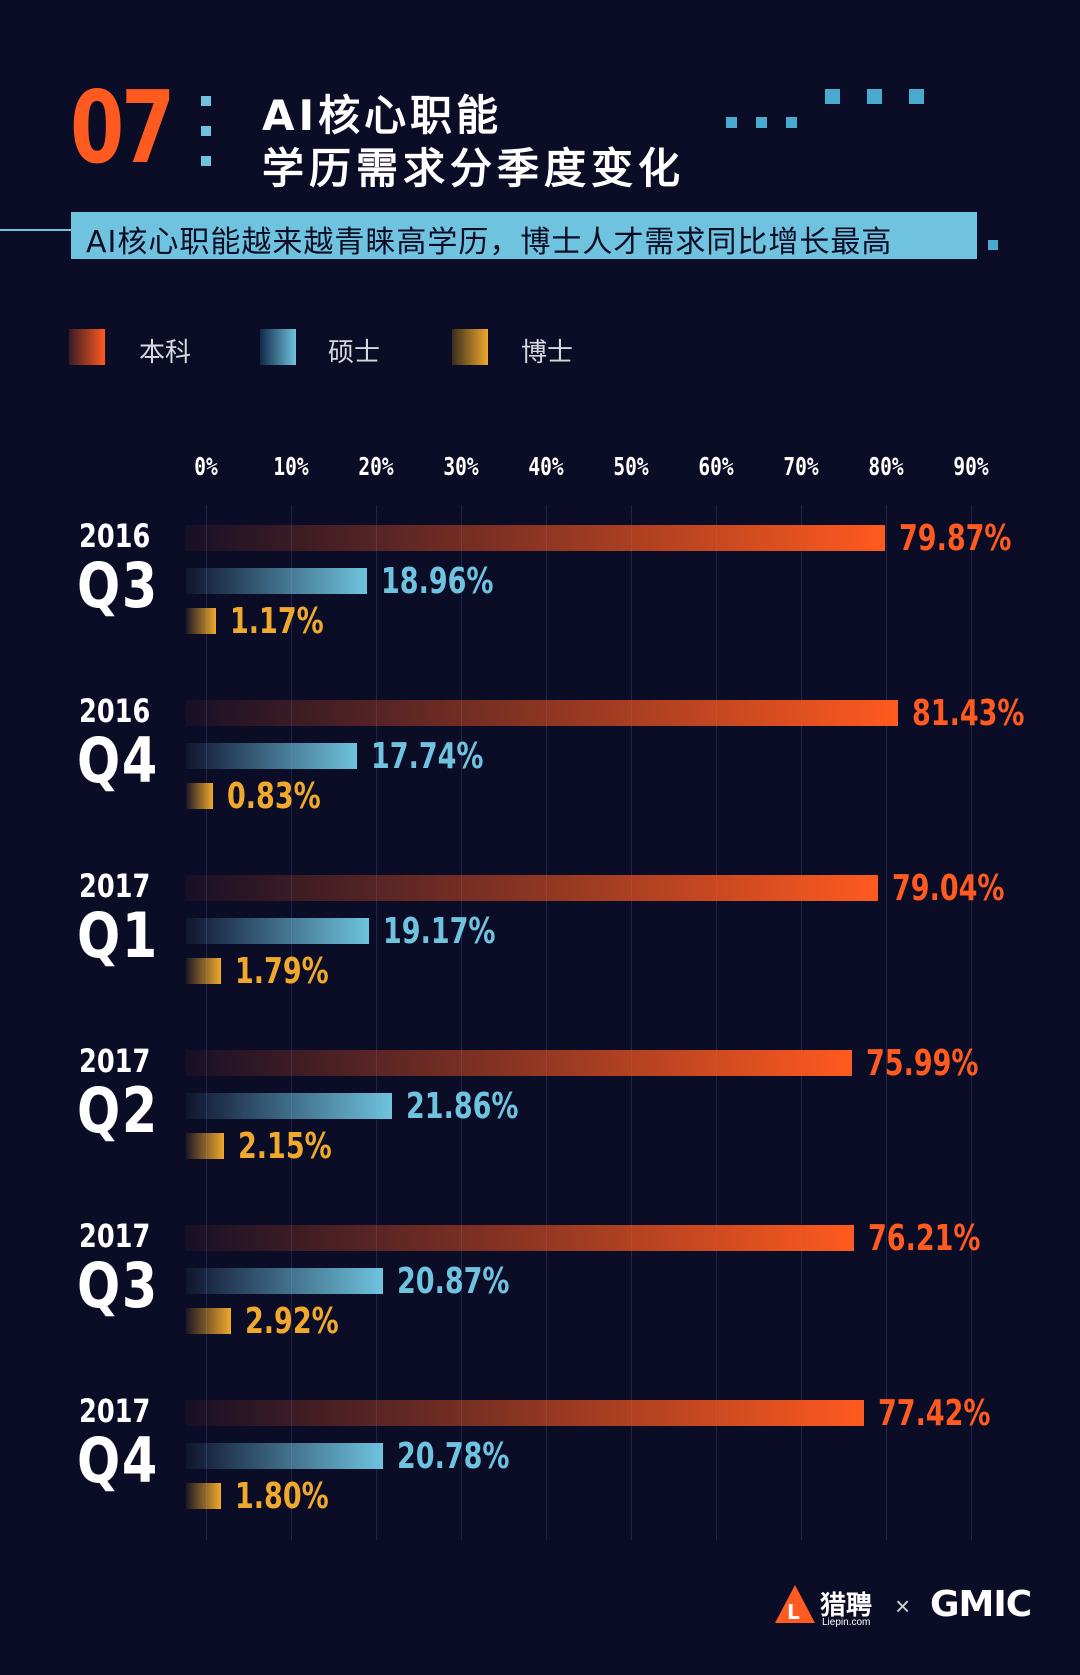 The height and width of the screenshot is (1675, 1080). What do you see at coordinates (631, 466) in the screenshot?
I see `x-tick-label: 50%` at bounding box center [631, 466].